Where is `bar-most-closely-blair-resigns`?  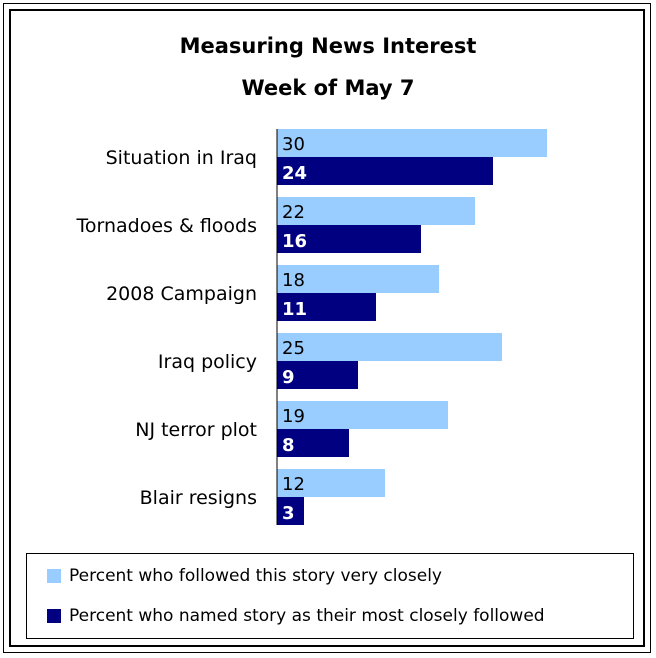 bar-most-closely-blair-resigns is located at coordinates (290, 511).